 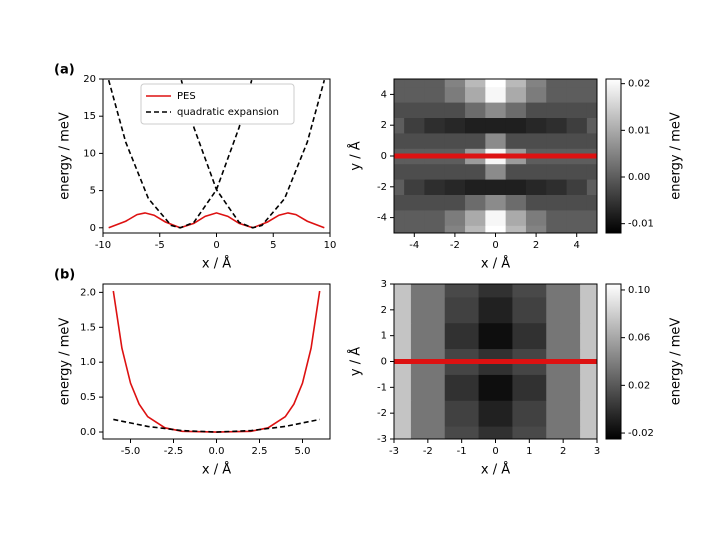 What do you see at coordinates (529, 451) in the screenshot?
I see `x-tick-label: 1` at bounding box center [529, 451].